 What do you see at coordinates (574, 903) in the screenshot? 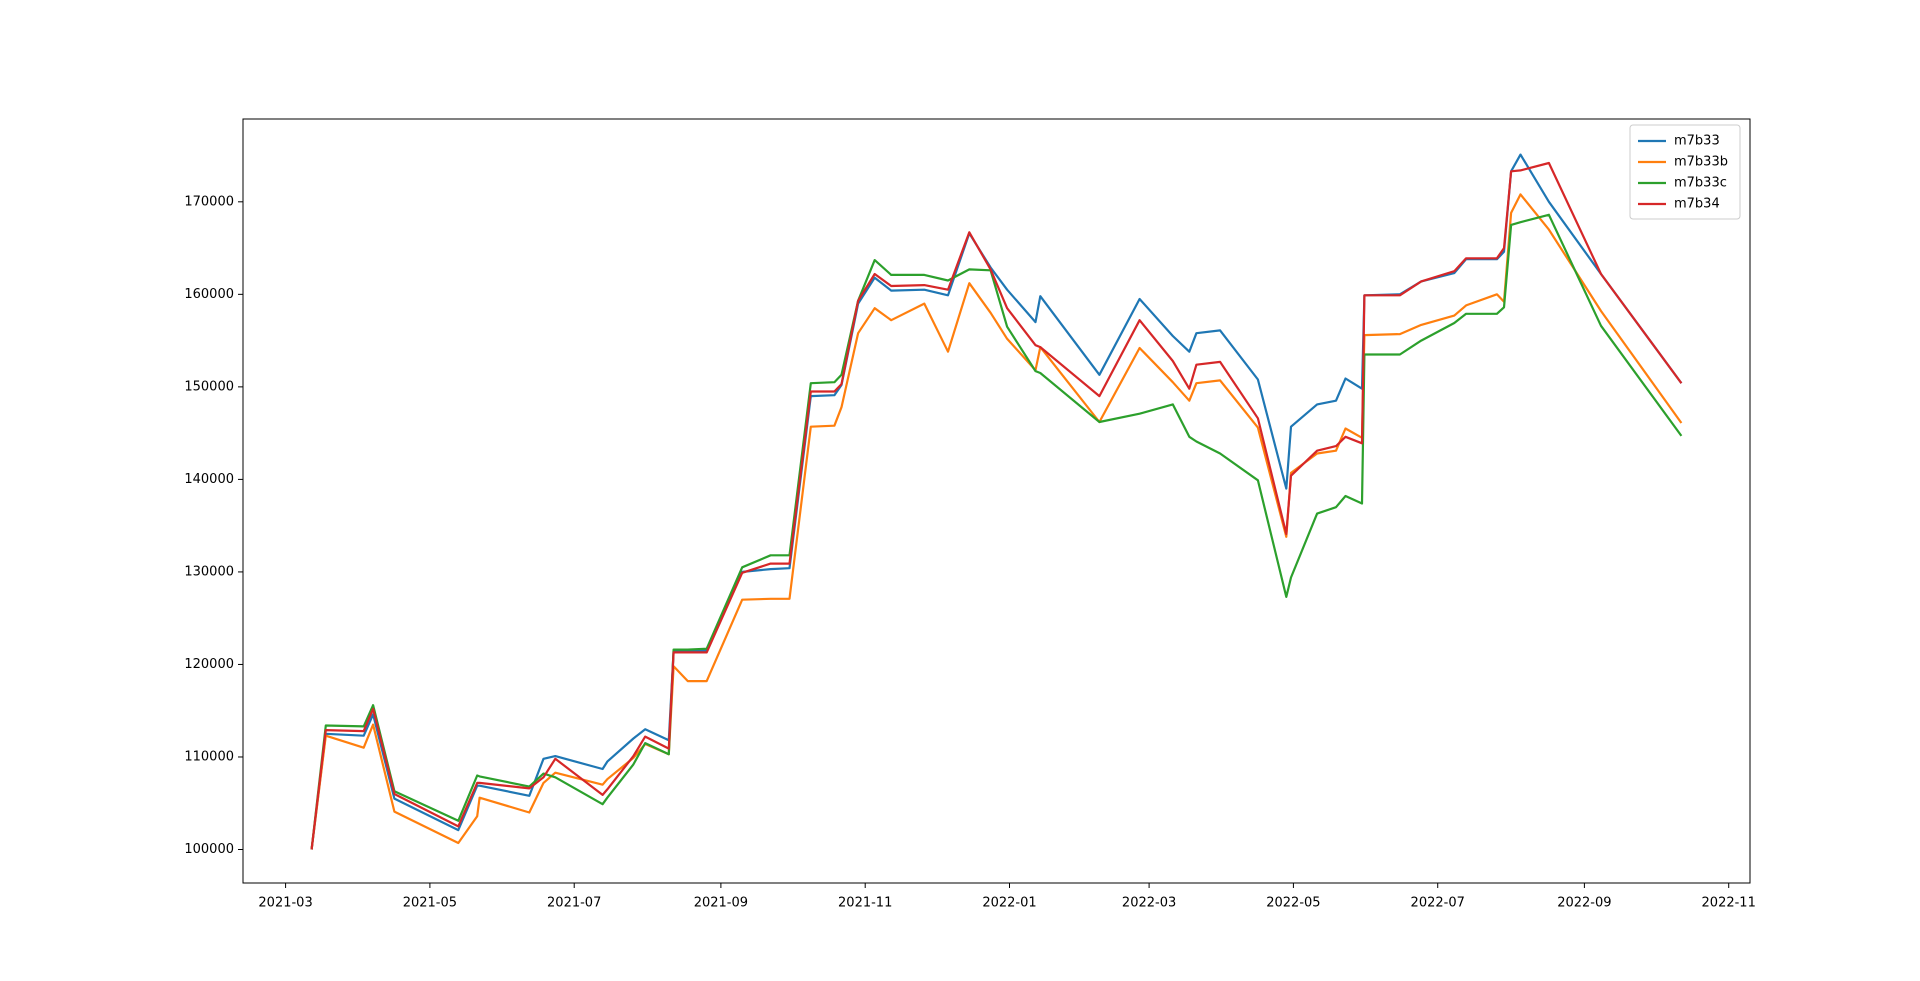
I see `x-tick-label: 2021-07` at bounding box center [574, 903].